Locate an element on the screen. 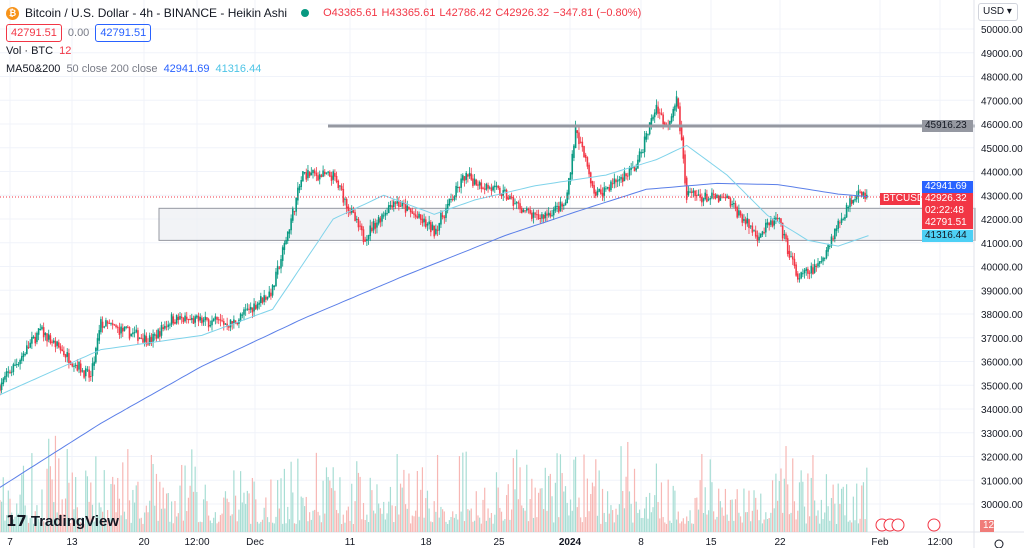  y-tick-label: 40000.00 is located at coordinates (1002, 268).